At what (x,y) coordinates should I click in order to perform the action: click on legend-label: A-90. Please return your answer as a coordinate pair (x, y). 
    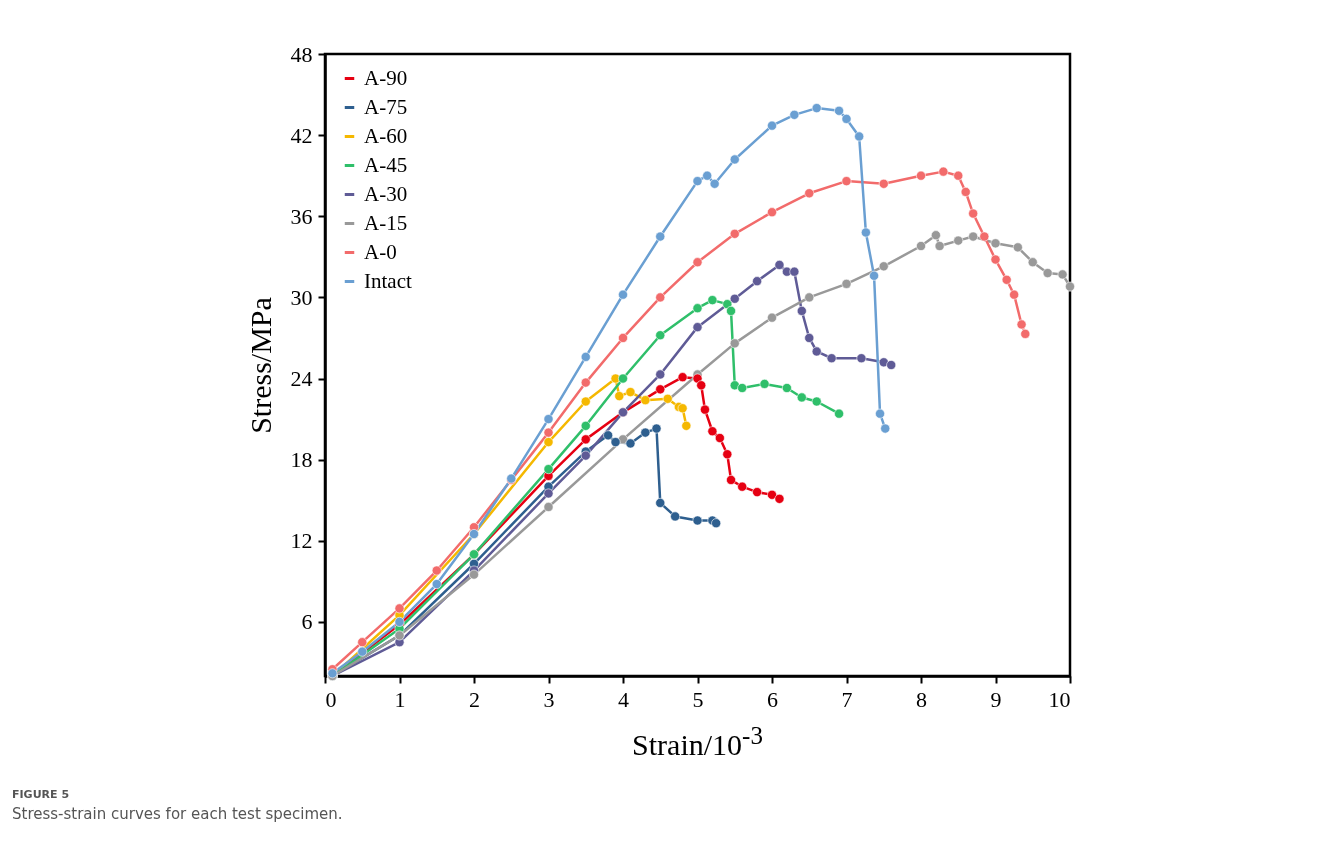
    Looking at the image, I should click on (386, 77).